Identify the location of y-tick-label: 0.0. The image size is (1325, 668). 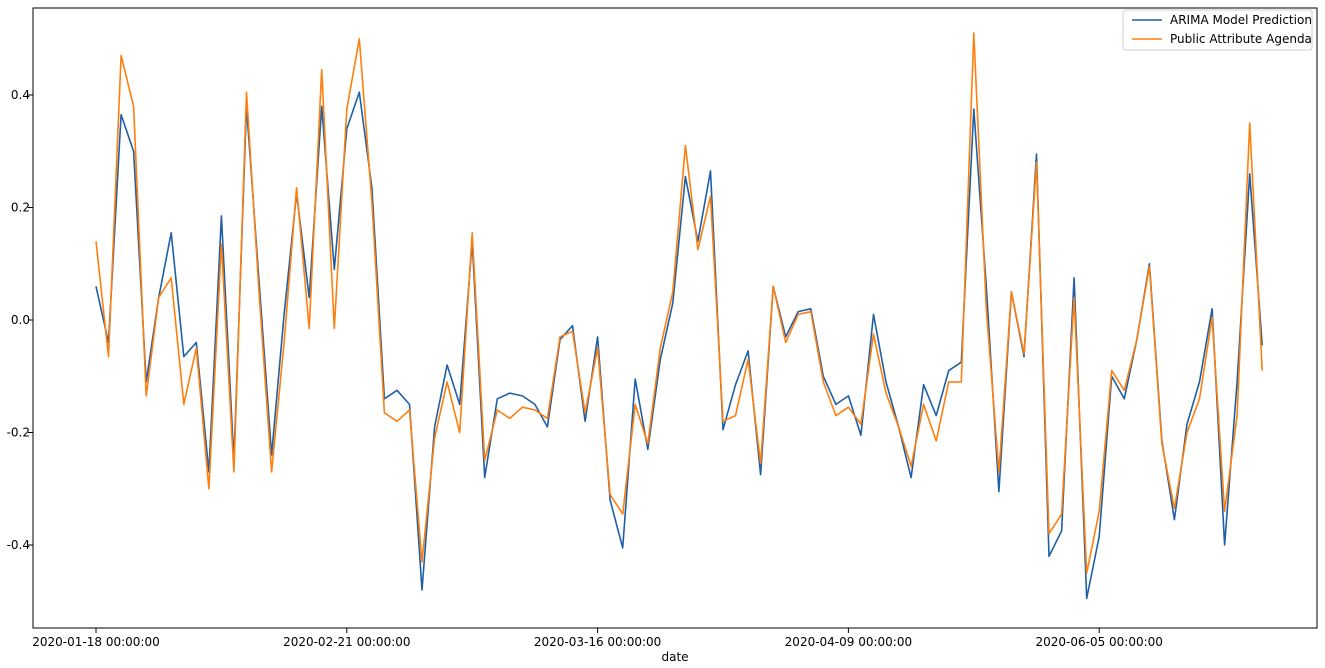
(20, 320).